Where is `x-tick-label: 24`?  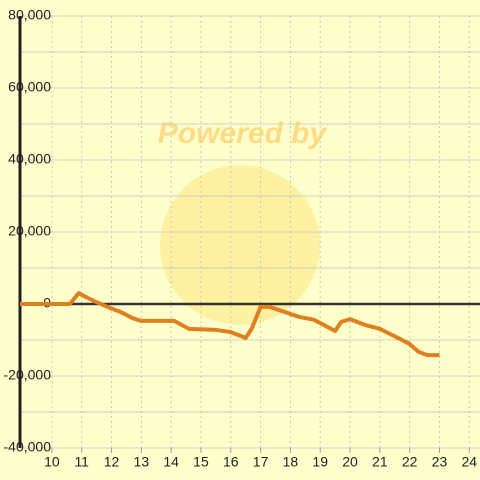 x-tick-label: 24 is located at coordinates (469, 462).